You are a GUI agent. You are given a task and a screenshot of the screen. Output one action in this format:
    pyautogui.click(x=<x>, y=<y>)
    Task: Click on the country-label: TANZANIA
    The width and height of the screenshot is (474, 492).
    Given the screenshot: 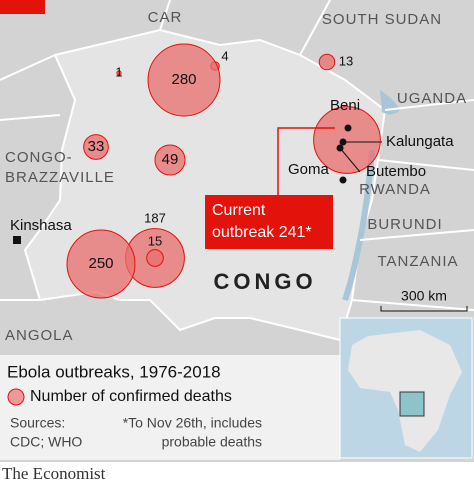 What is the action you would take?
    pyautogui.click(x=417, y=261)
    